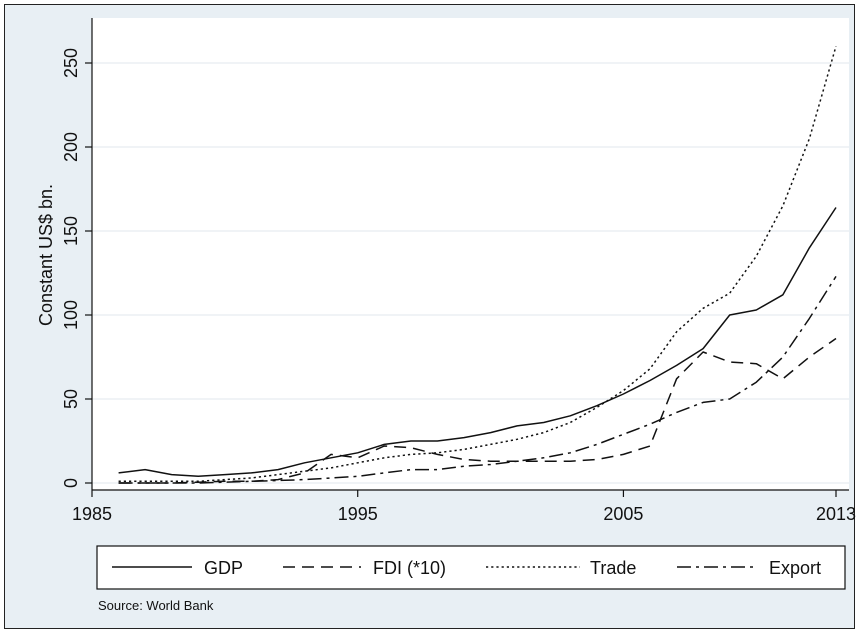 Image resolution: width=861 pixels, height=635 pixels. What do you see at coordinates (71, 483) in the screenshot?
I see `y-tick-label-0: 0` at bounding box center [71, 483].